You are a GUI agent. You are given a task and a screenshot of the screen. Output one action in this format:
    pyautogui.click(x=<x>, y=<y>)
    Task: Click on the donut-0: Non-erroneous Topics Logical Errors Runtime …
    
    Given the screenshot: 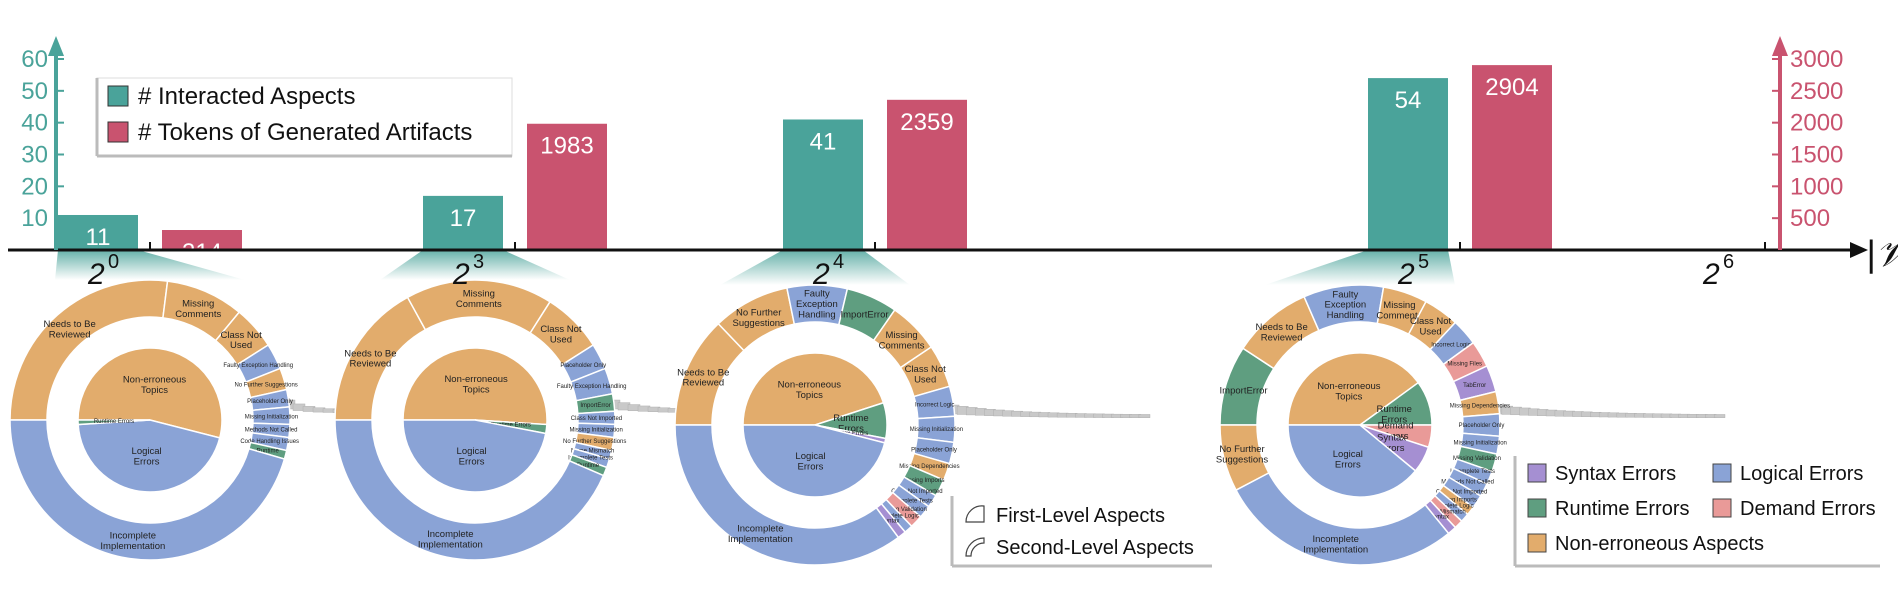 What is the action you would take?
    pyautogui.click(x=154, y=420)
    